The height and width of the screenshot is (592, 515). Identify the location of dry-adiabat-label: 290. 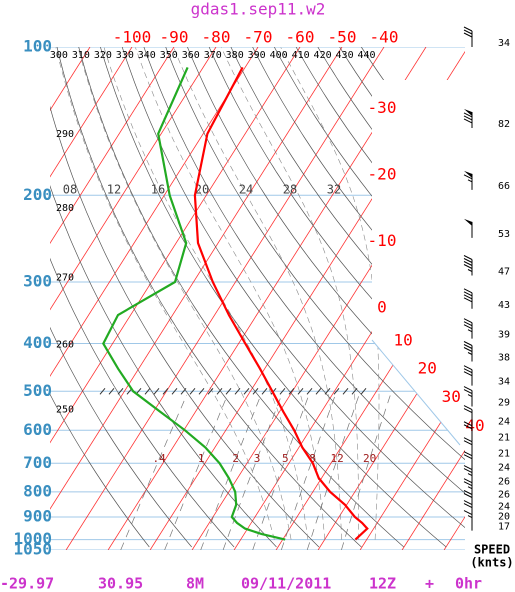
(65, 134).